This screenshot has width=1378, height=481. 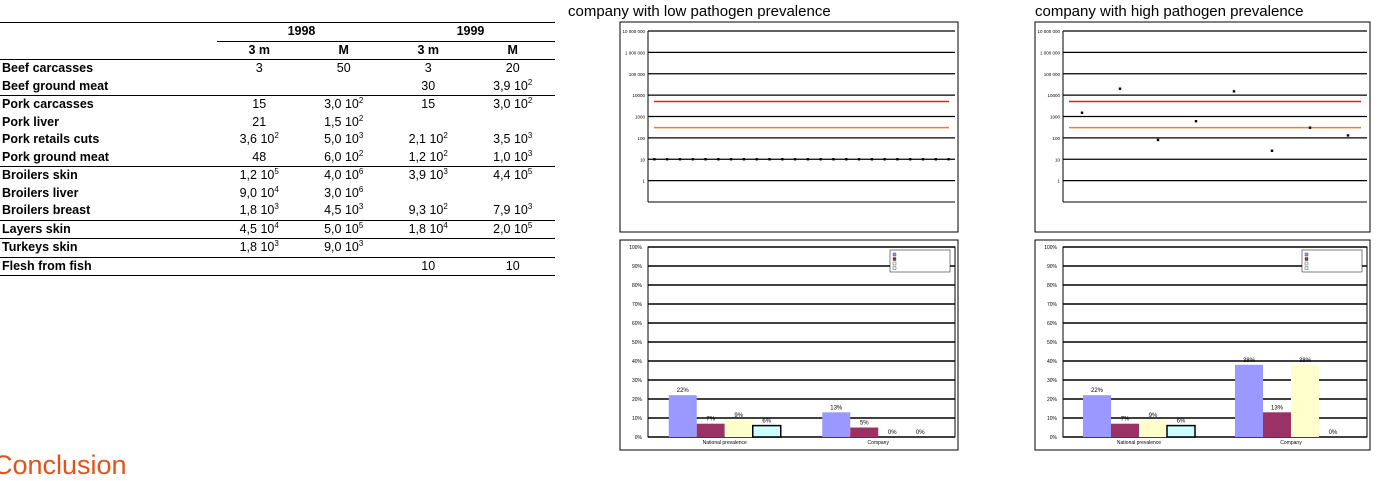 What do you see at coordinates (1052, 343) in the screenshot?
I see `y-tick-label: 50%` at bounding box center [1052, 343].